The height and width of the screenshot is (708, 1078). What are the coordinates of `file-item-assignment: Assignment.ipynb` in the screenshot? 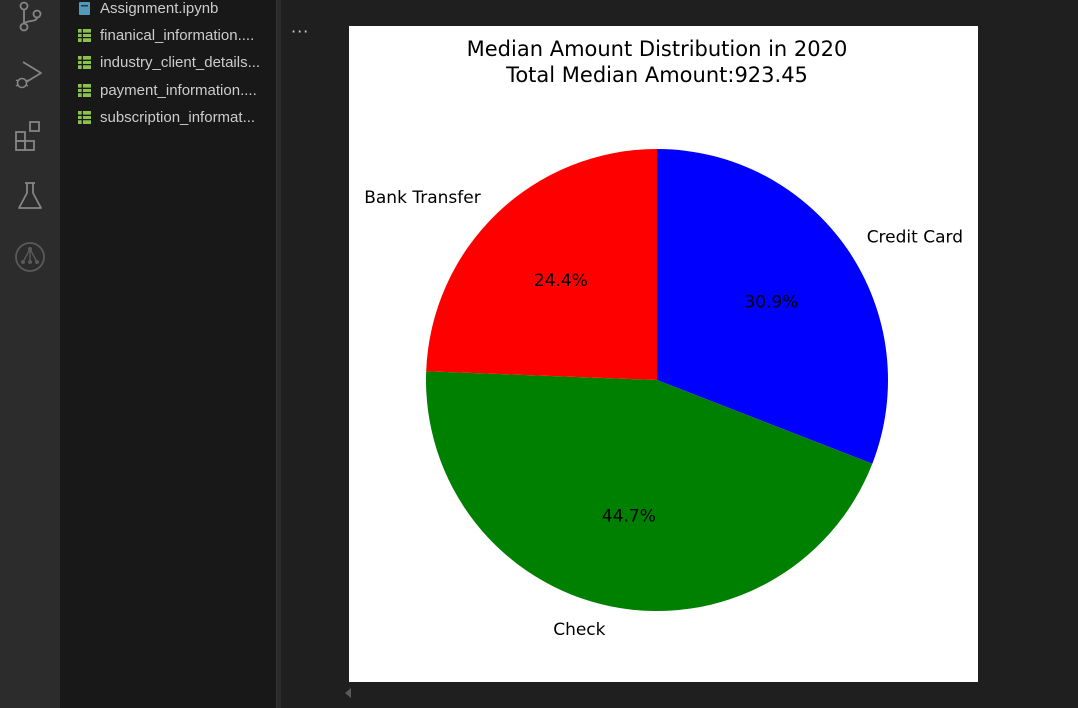 It's located at (177, 9).